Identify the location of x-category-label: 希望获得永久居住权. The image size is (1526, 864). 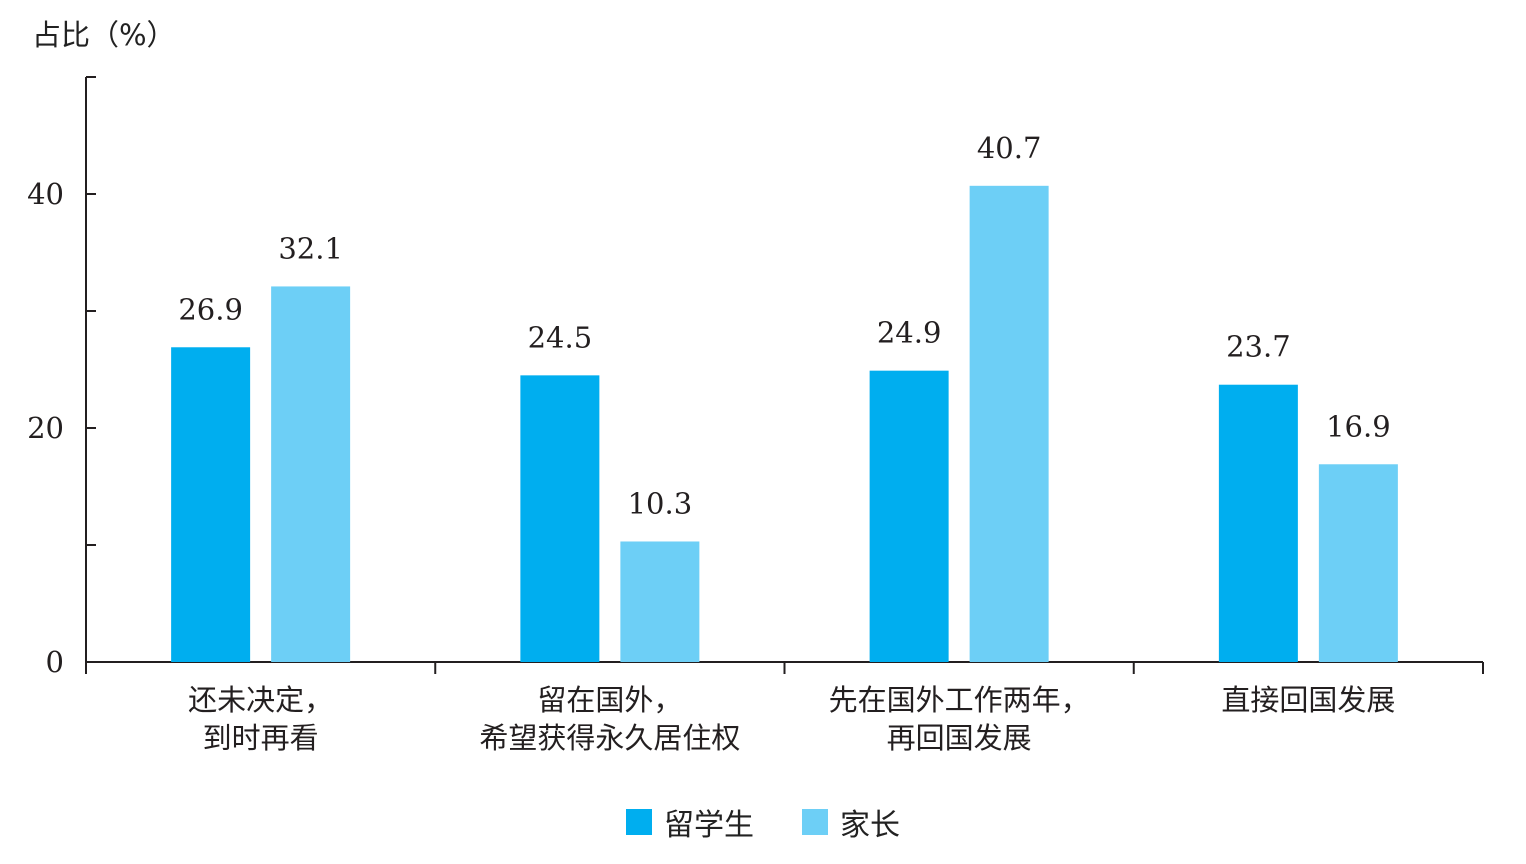
(609, 738).